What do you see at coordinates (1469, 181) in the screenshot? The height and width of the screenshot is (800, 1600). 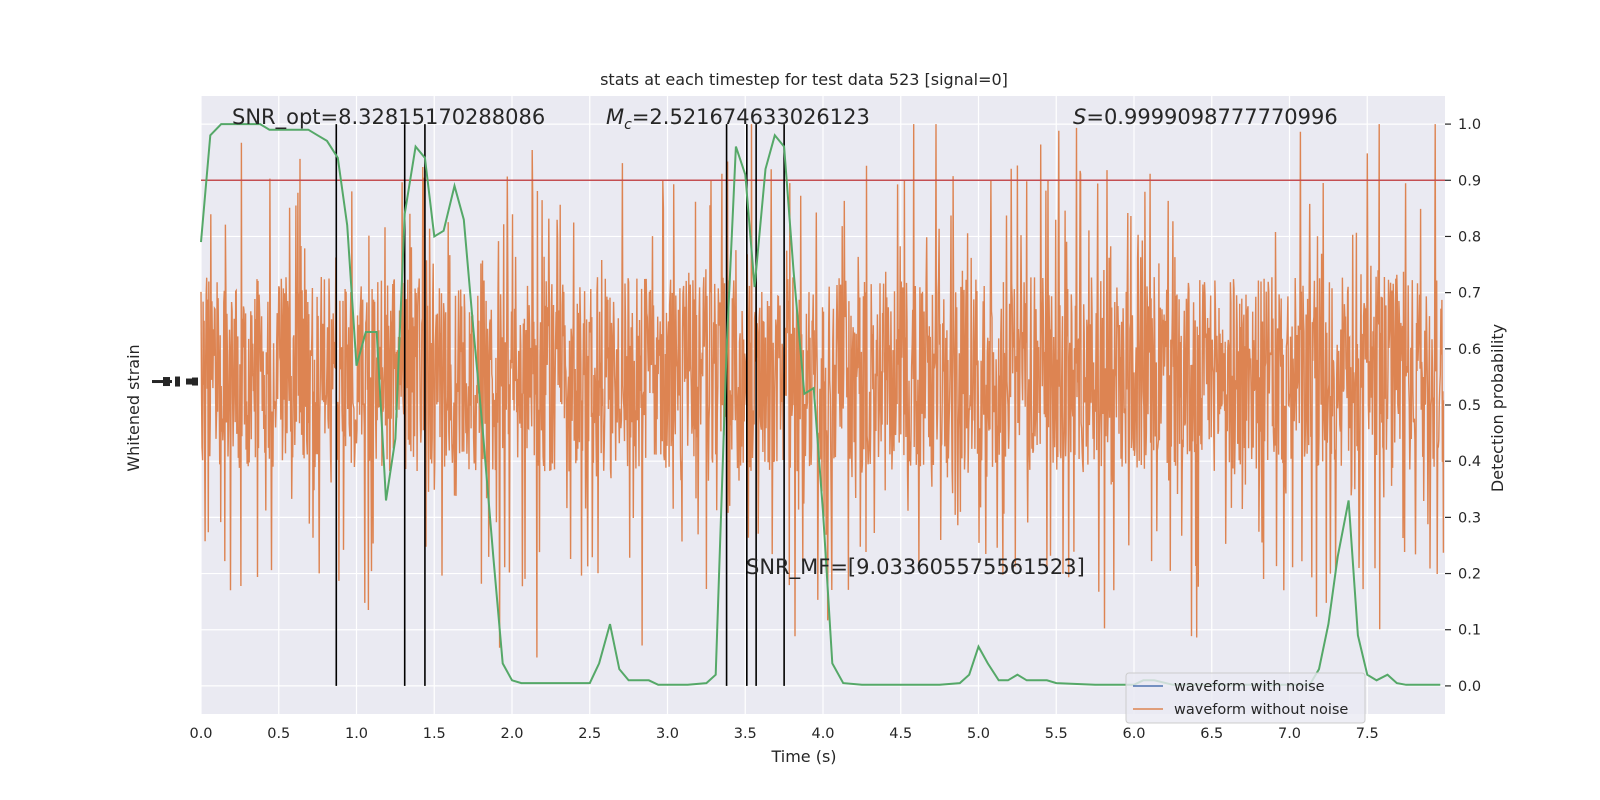 I see `y-tick-label: 0.9` at bounding box center [1469, 181].